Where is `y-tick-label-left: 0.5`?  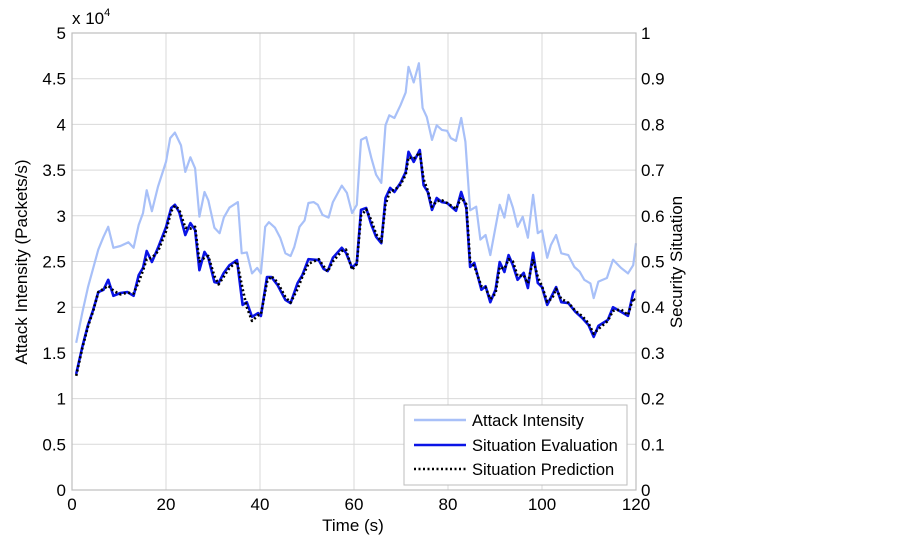 y-tick-label-left: 0.5 is located at coordinates (54, 444).